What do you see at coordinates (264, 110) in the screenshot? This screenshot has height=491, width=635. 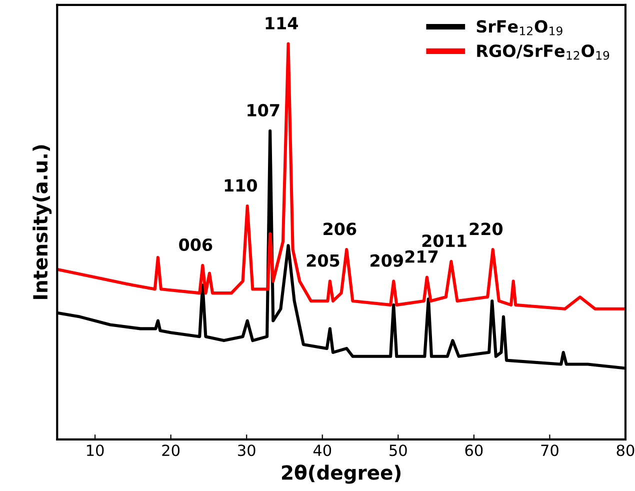 I see `annotation: 107` at bounding box center [264, 110].